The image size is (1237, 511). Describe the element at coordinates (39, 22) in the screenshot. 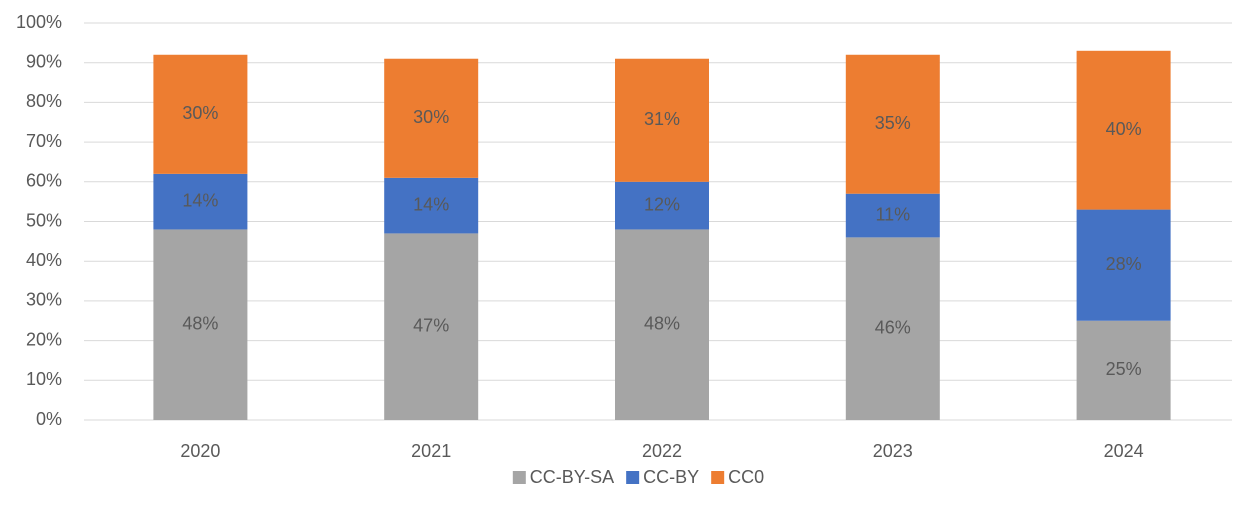

I see `y-tick-label: 100%` at that location.